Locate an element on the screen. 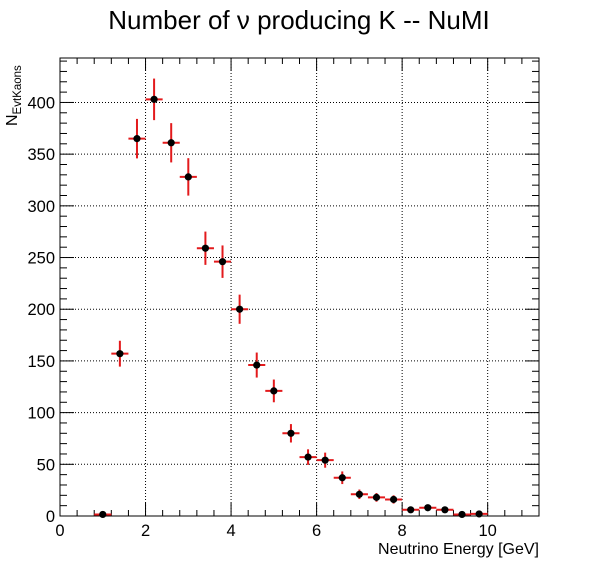 The width and height of the screenshot is (598, 574). y-axis-title: NEvtKaons is located at coordinates (14, 95).